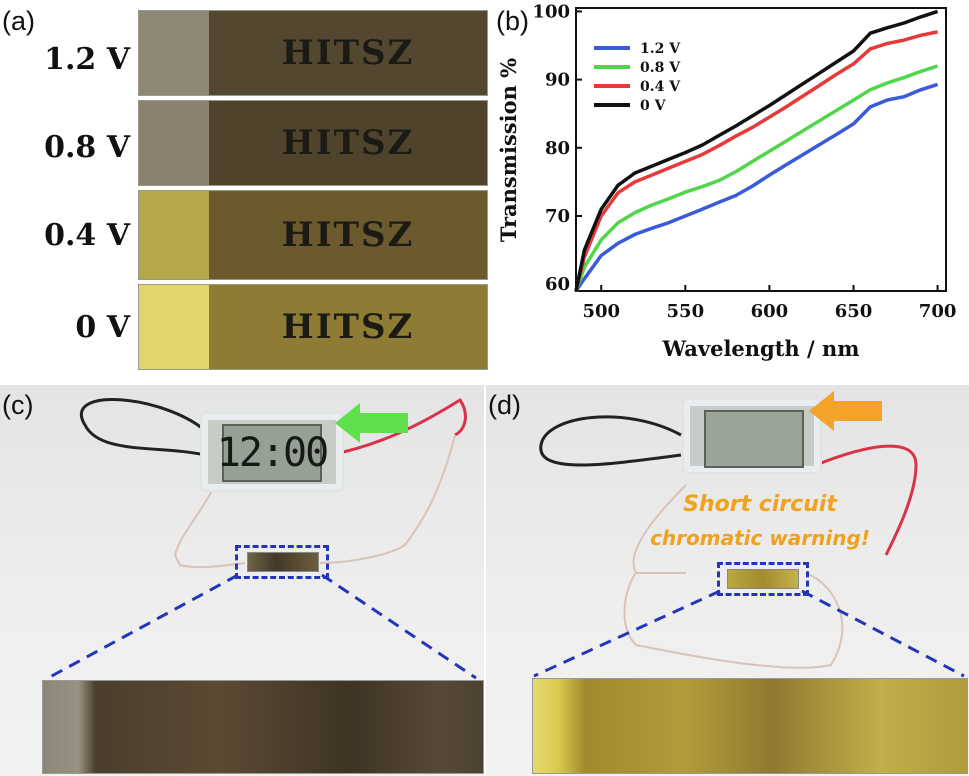  I want to click on device-d, so click(763, 579).